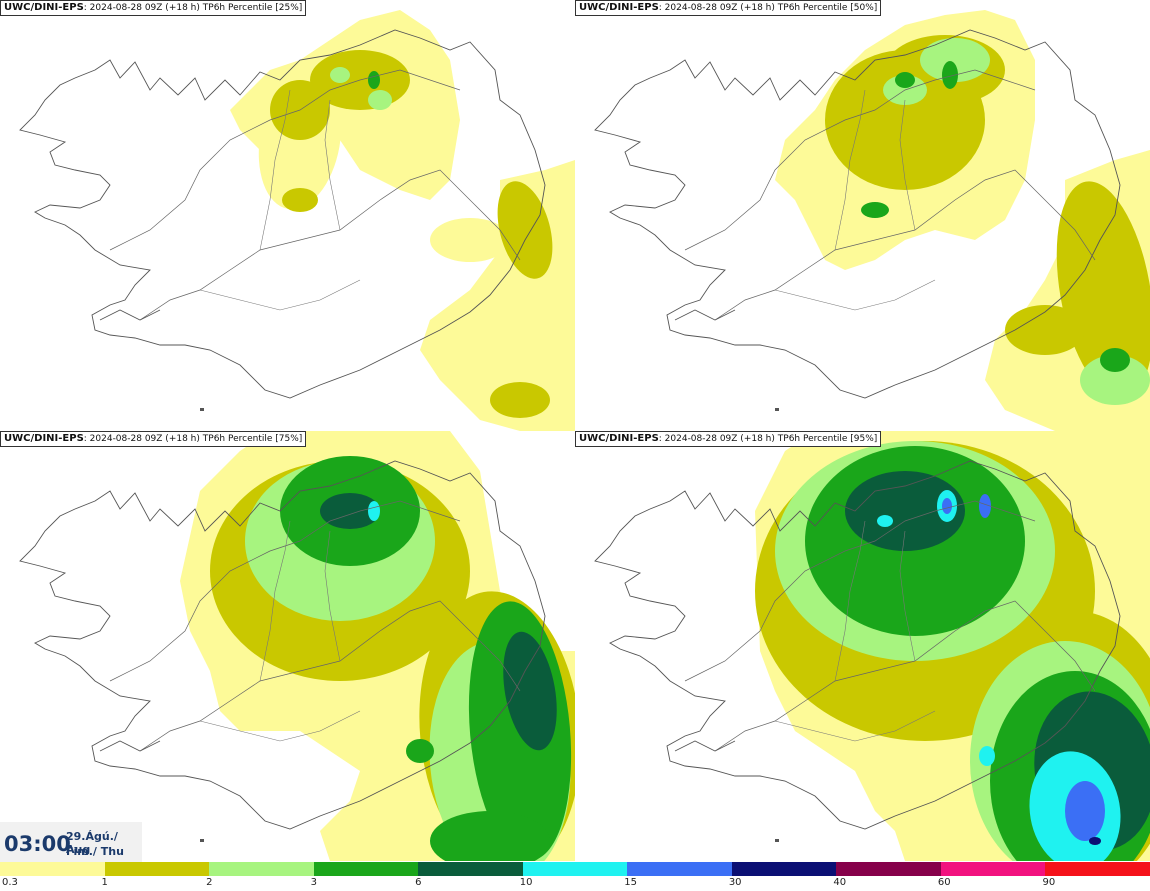 This screenshot has width=1150, height=891. Describe the element at coordinates (735, 882) in the screenshot. I see `legend-tick-label: 30` at that location.